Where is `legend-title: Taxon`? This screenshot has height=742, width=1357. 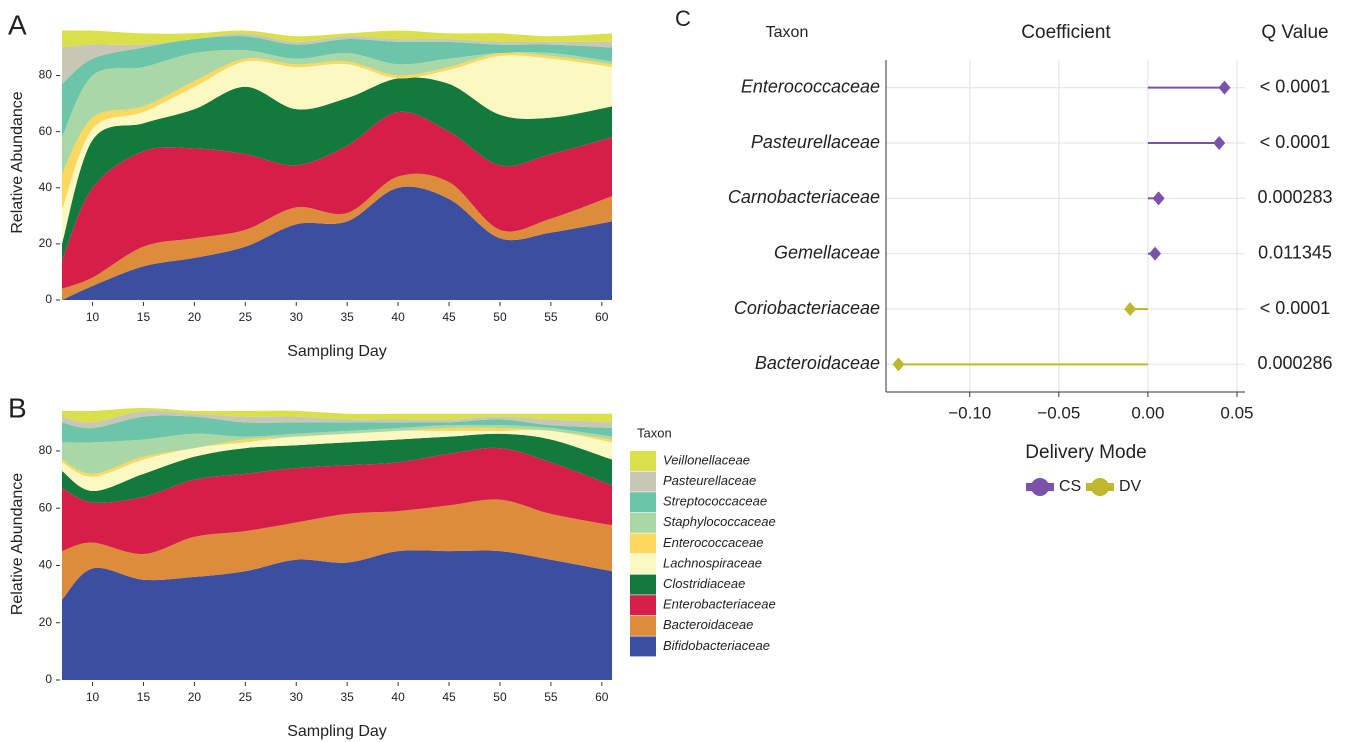
legend-title: Taxon is located at coordinates (654, 432).